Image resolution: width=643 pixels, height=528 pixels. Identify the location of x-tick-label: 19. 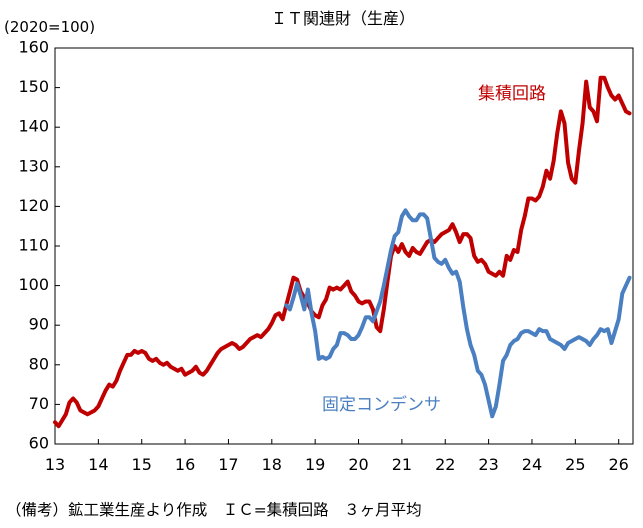
(315, 464).